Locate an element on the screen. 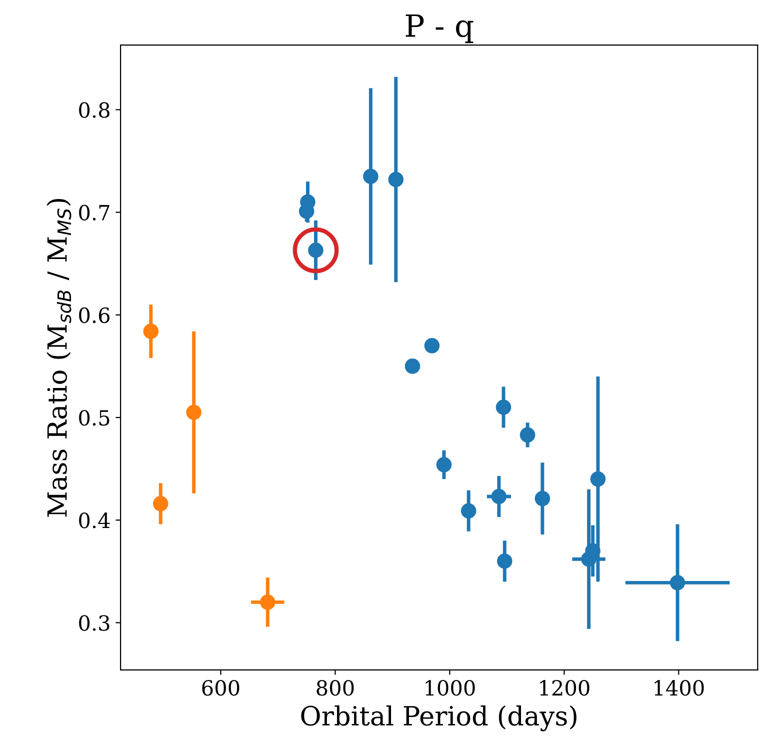 The height and width of the screenshot is (751, 763). y-axis-title: Mass Ratio (M$_{sdB}$ / M$_{MS}$) is located at coordinates (59, 358).